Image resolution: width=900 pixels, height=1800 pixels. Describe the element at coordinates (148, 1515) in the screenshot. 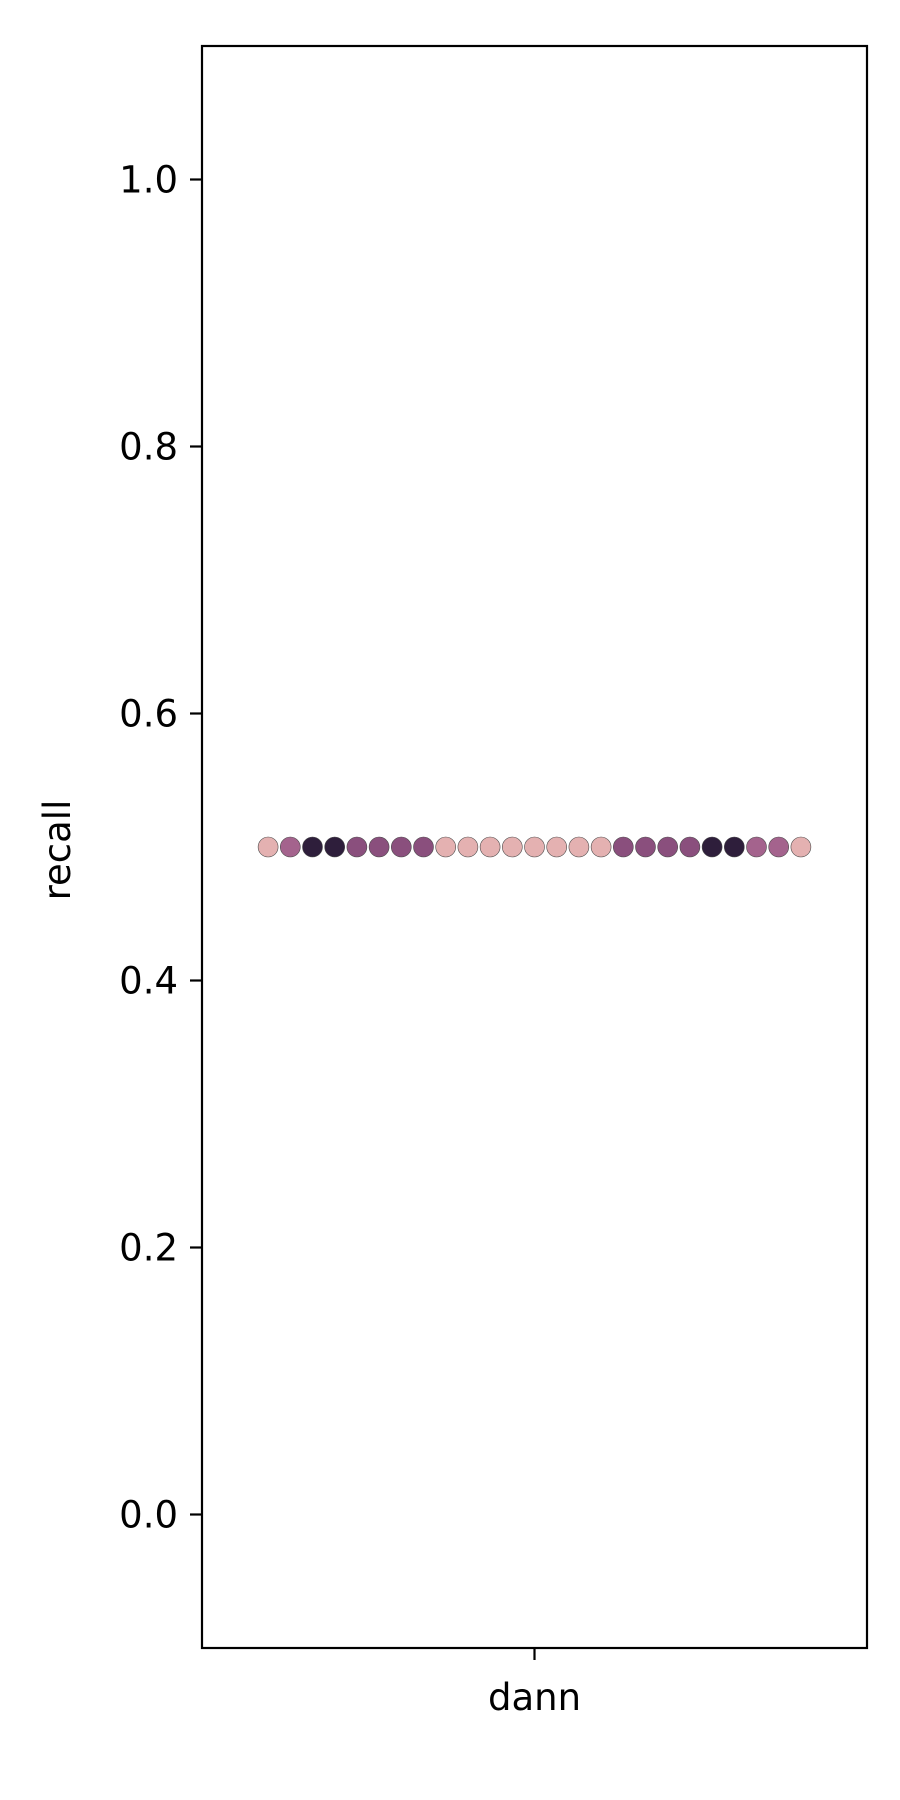

I see `y-tick-label: 0.0` at that location.